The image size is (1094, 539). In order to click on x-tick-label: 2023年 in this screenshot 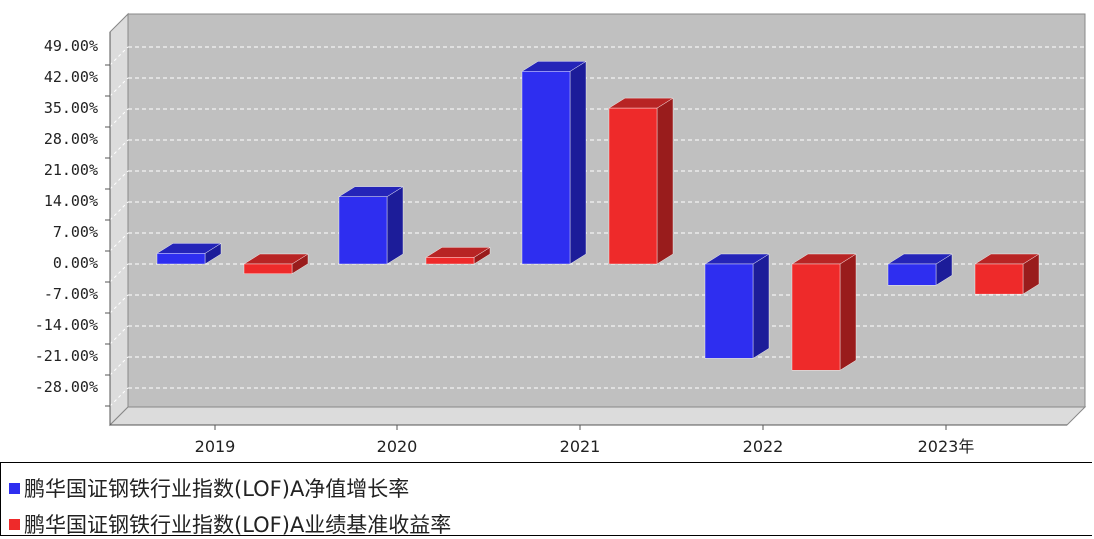, I will do `click(946, 446)`.